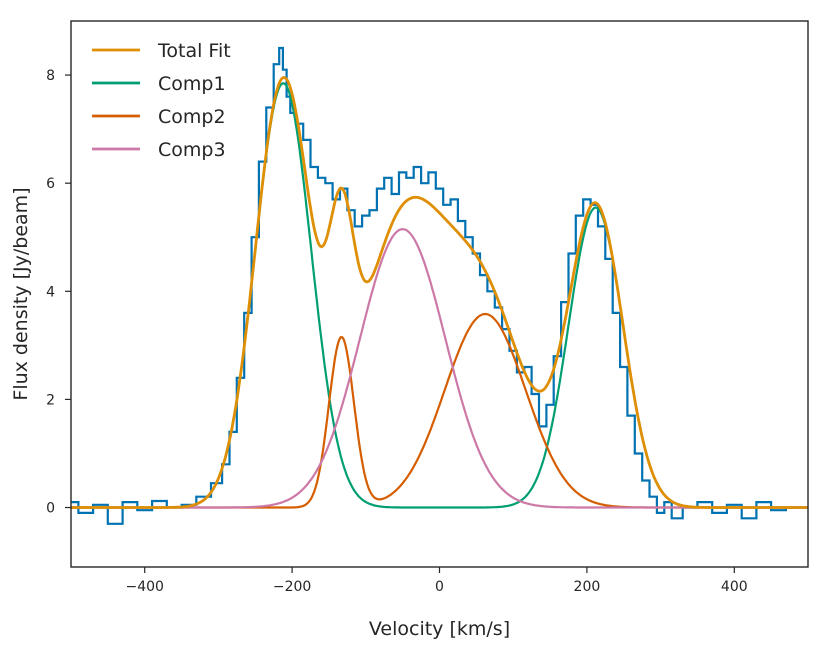  I want to click on legend-label-comp2: Comp2, so click(192, 117).